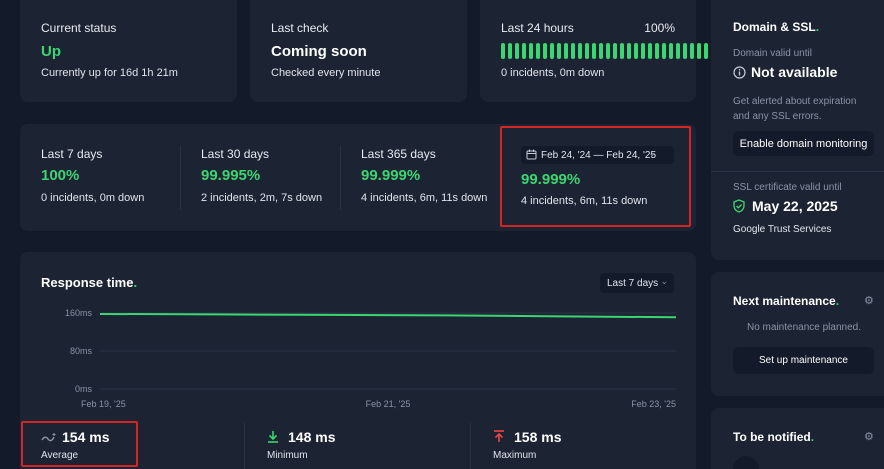  Describe the element at coordinates (584, 201) in the screenshot. I see `custom-period-sub: 4 incidents, 6m, 11s down` at that location.